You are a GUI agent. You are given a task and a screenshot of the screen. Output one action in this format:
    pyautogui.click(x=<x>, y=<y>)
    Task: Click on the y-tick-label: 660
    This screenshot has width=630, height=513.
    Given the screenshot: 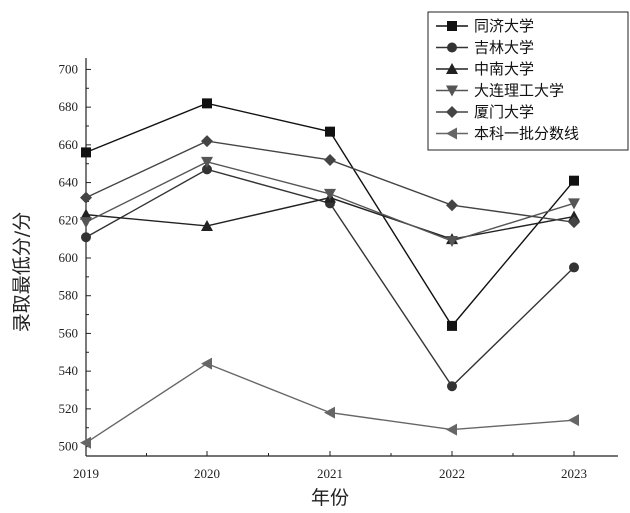 What is the action you would take?
    pyautogui.click(x=69, y=144)
    